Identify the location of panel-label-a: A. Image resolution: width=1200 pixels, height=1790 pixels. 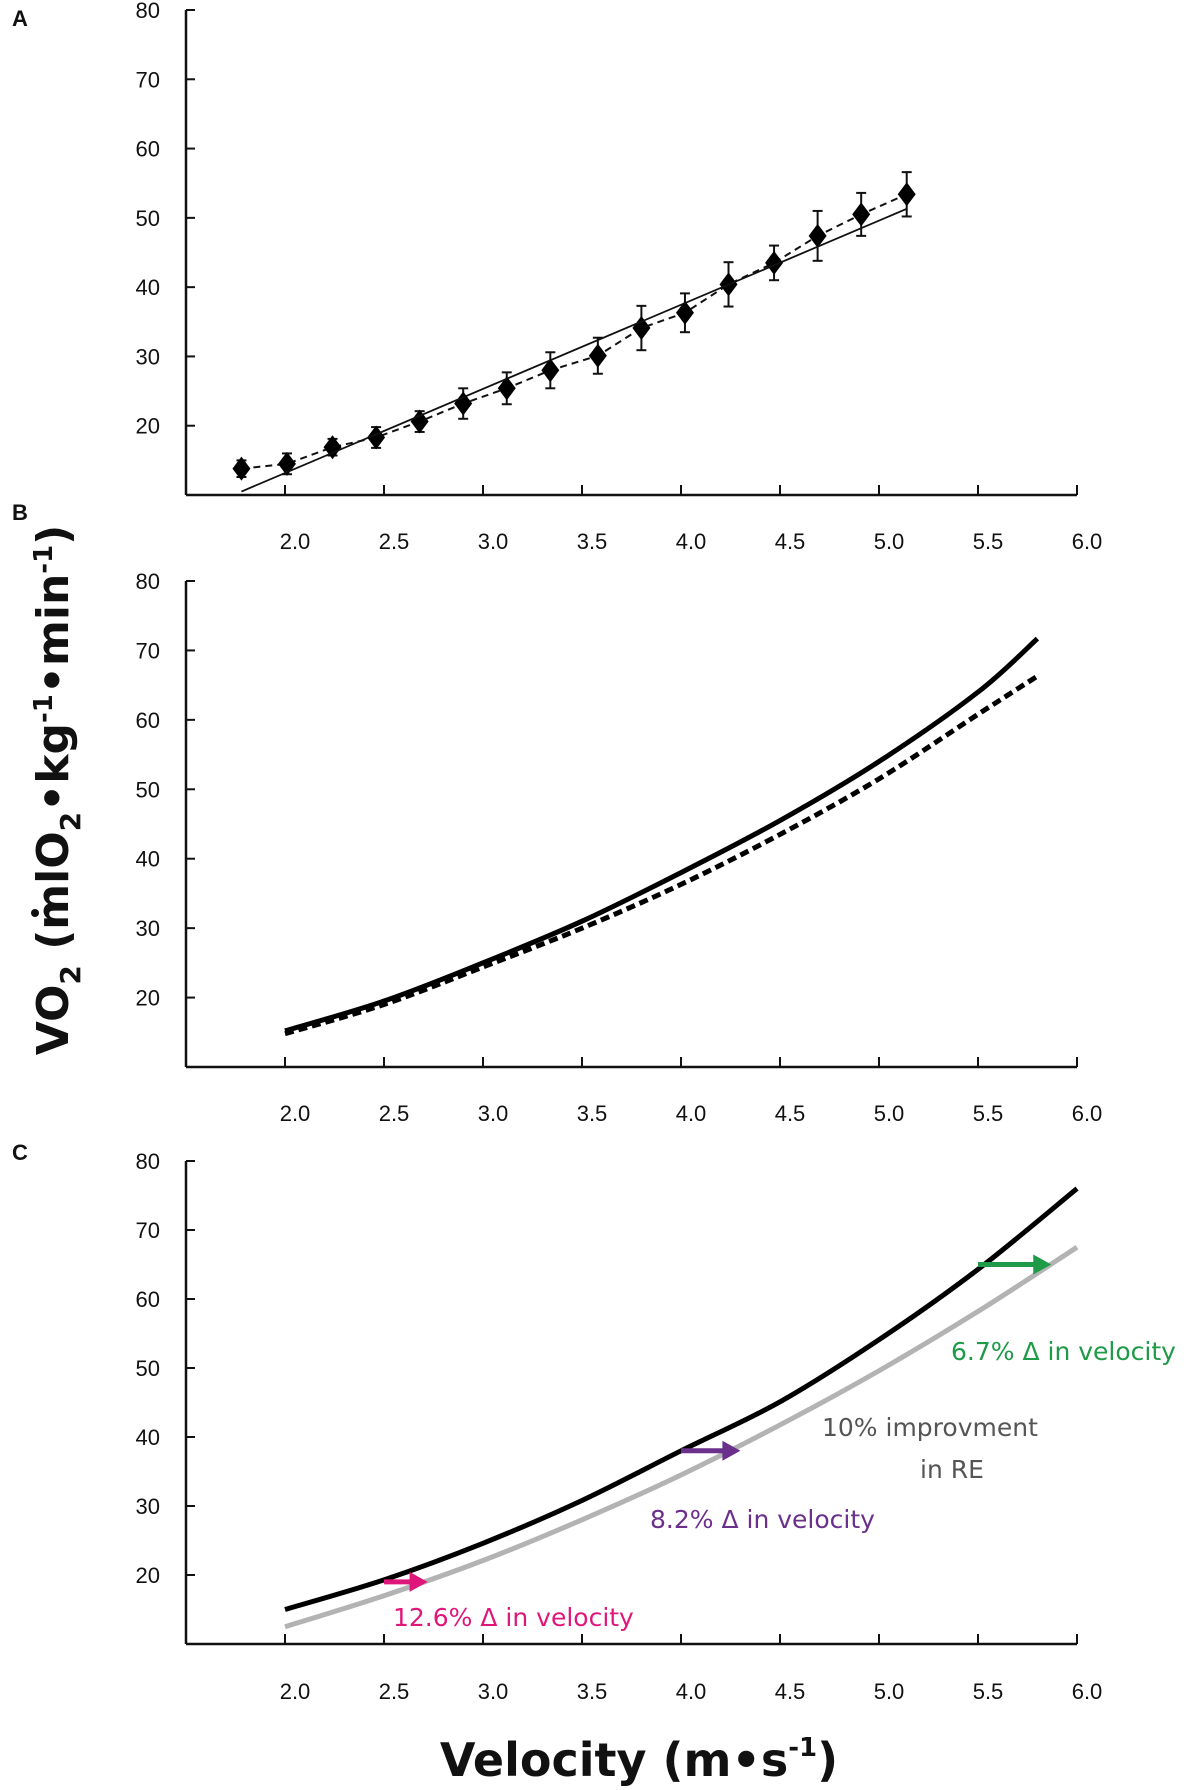
(20, 18).